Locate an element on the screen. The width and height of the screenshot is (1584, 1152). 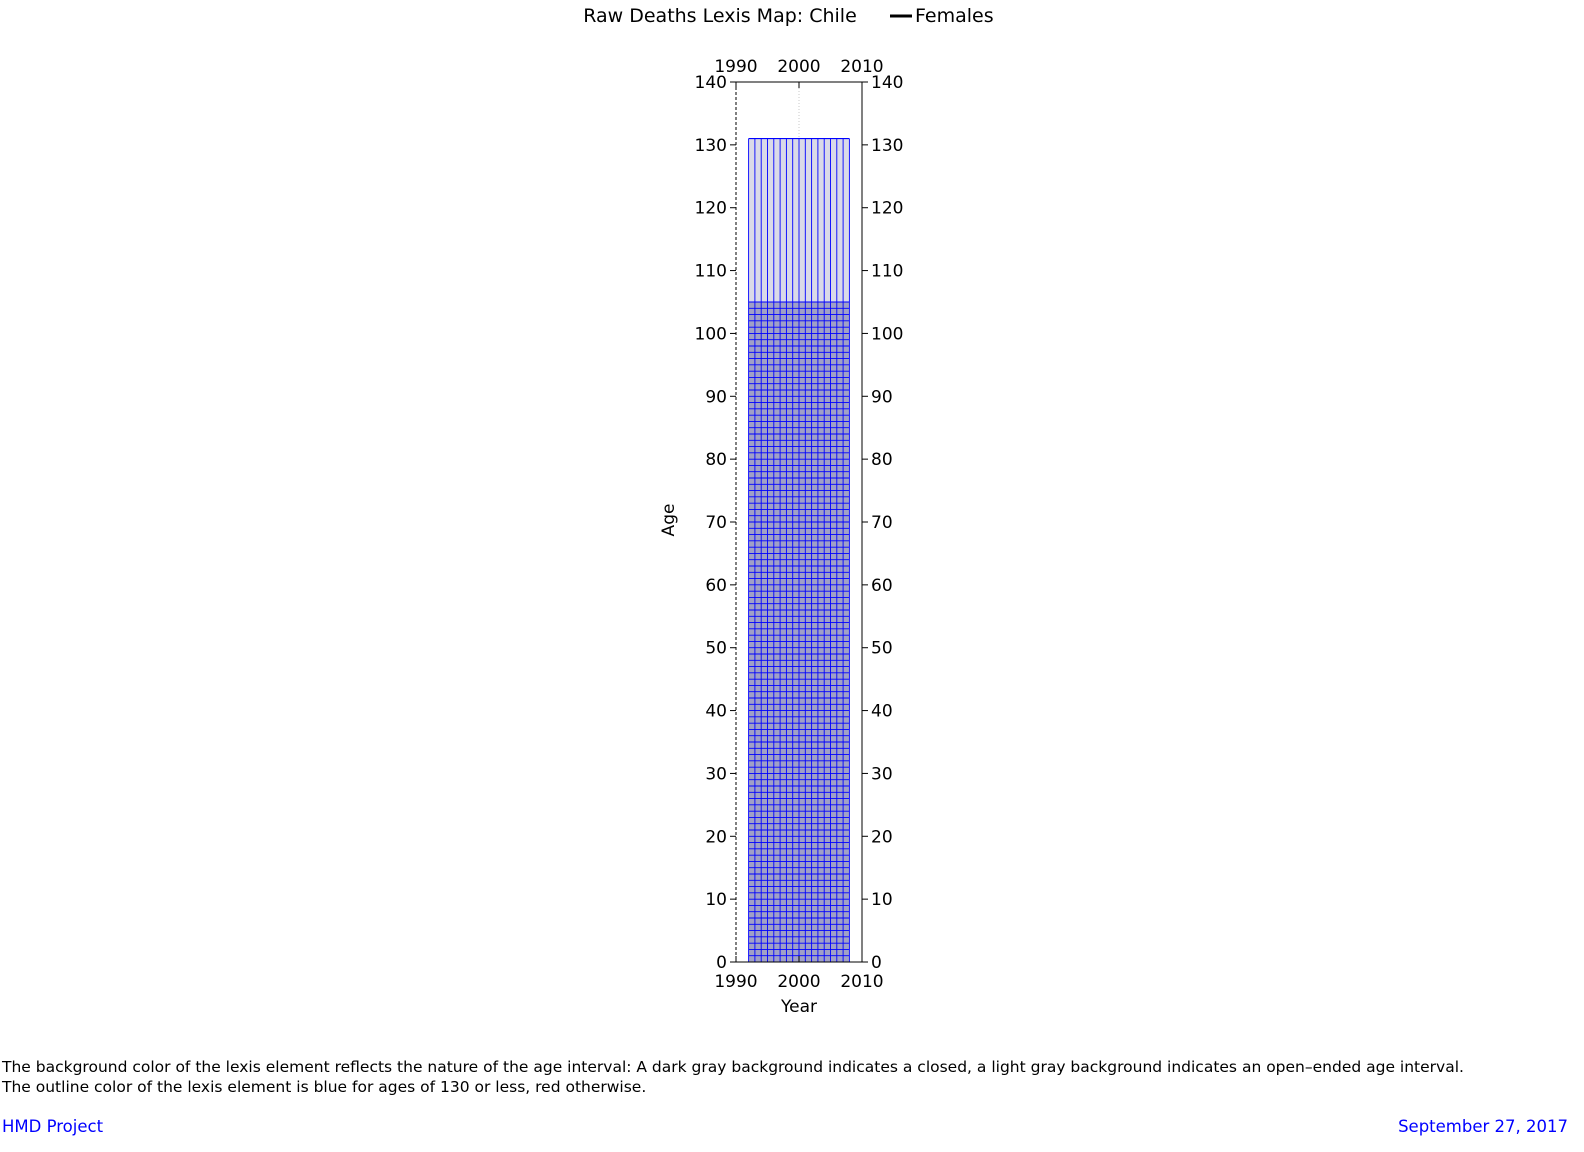
chart-title: Raw Deaths Lexis Map: Chile is located at coordinates (720, 16).